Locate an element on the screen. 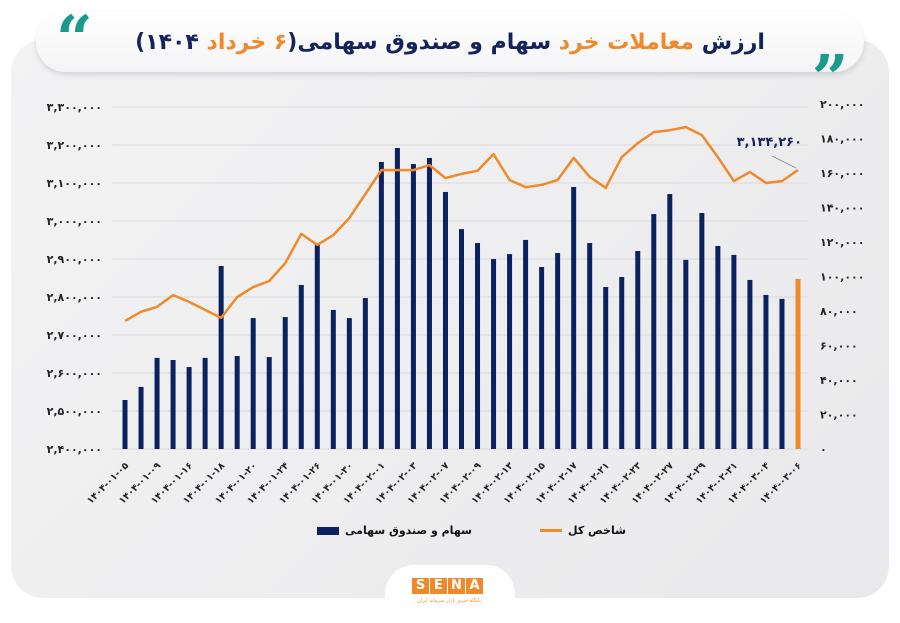 Image resolution: width=900 pixels, height=623 pixels. logo-letter: A is located at coordinates (474, 586).